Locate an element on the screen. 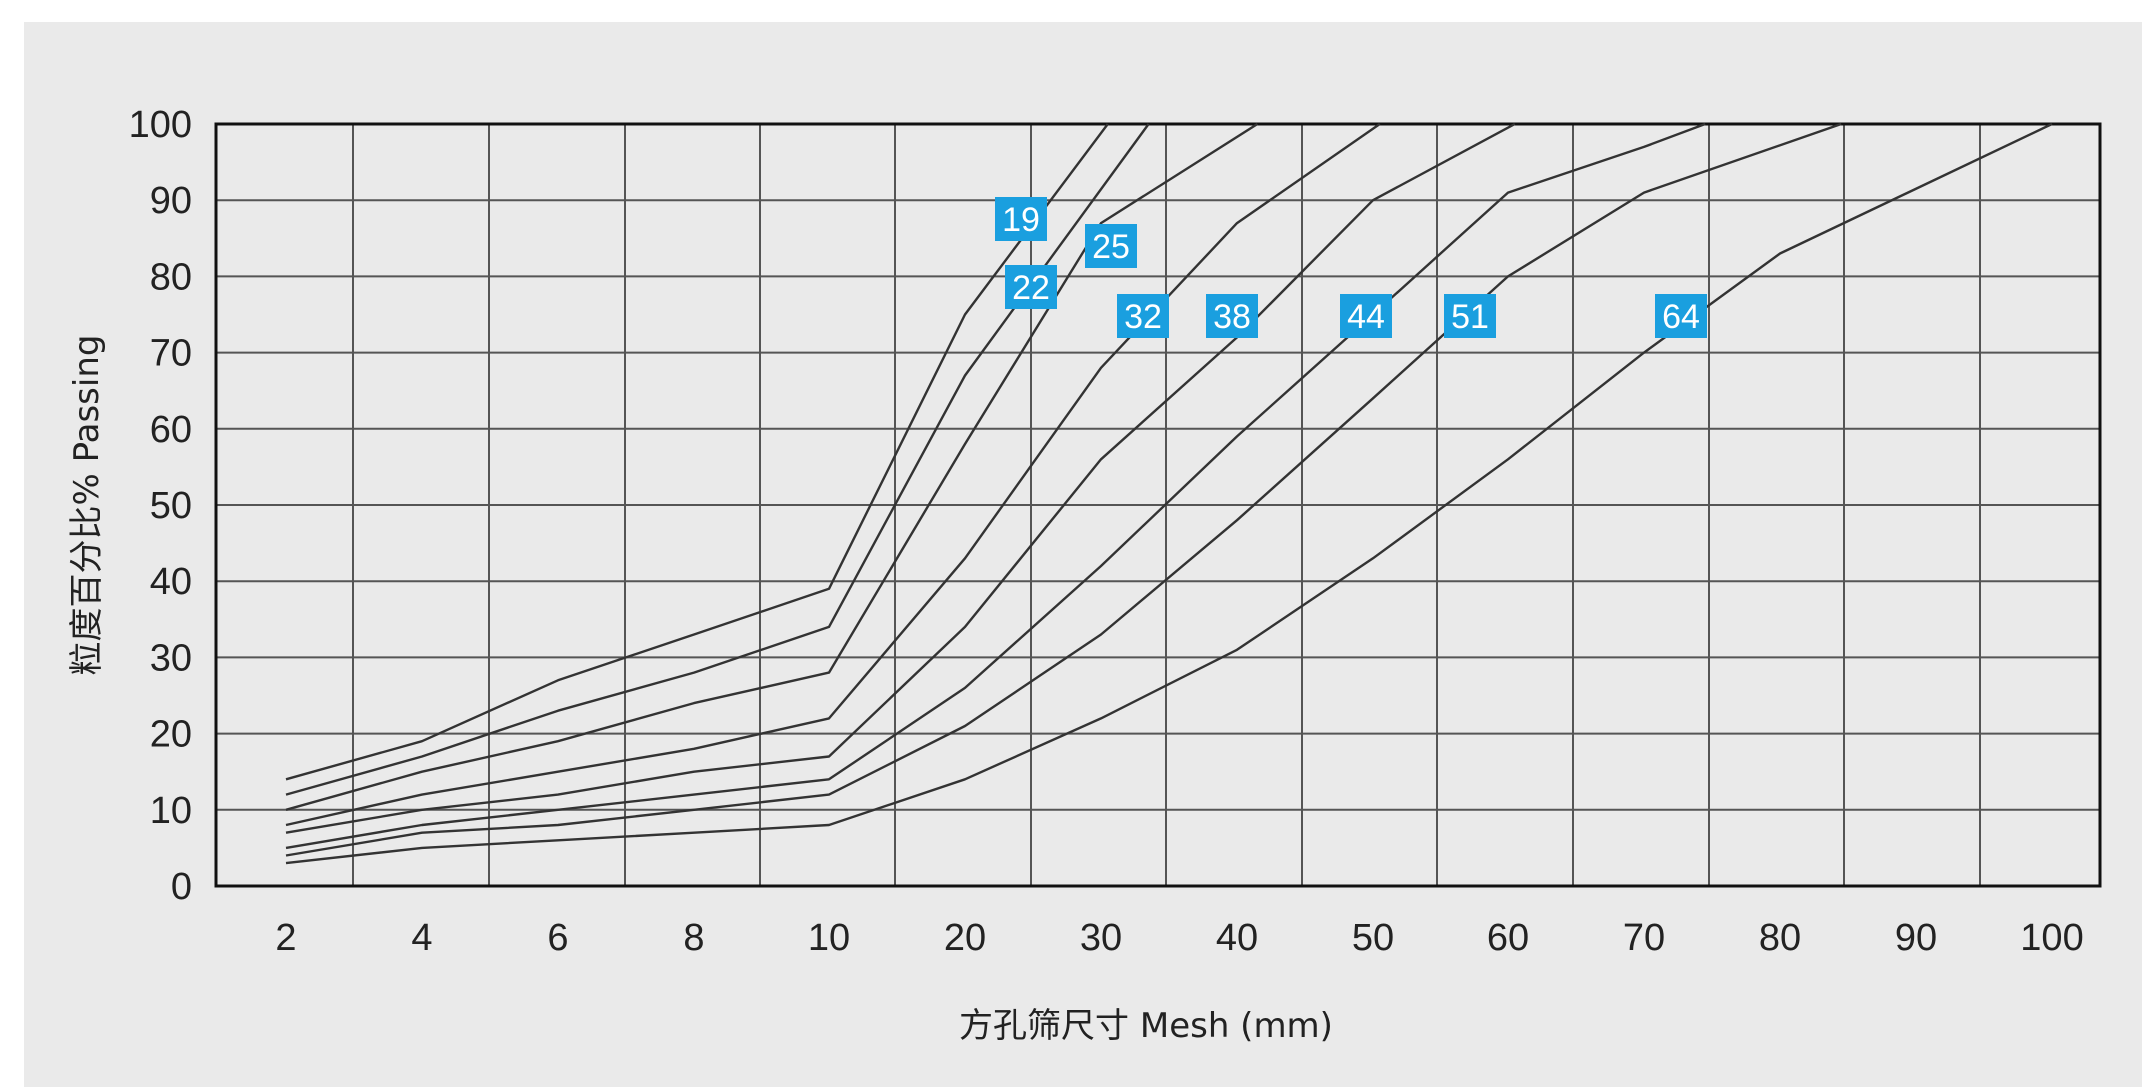  x-tick-label: 10 is located at coordinates (829, 938).